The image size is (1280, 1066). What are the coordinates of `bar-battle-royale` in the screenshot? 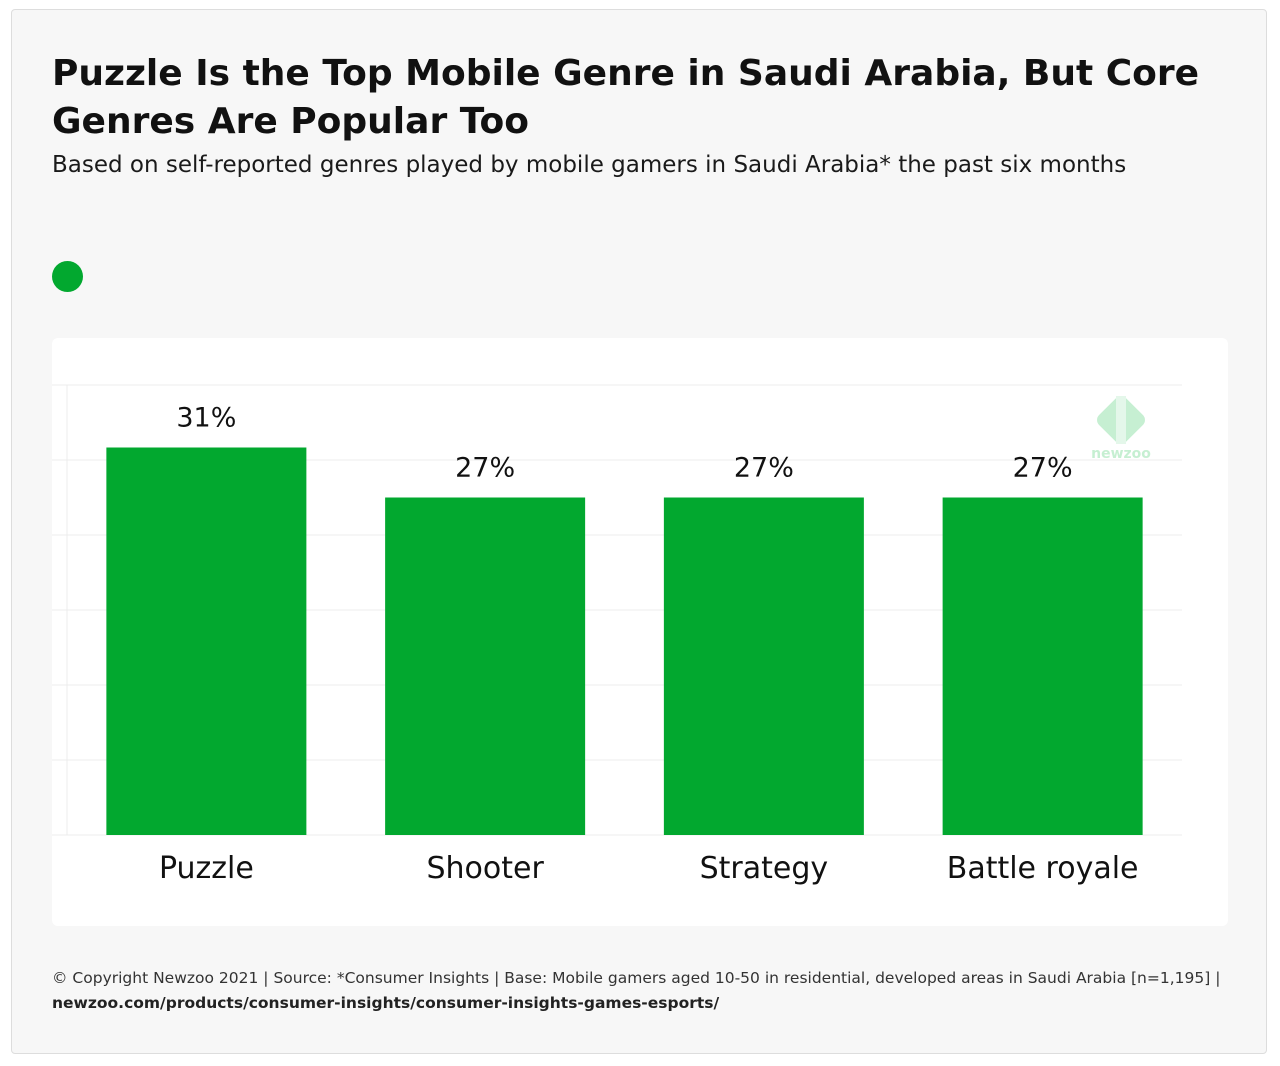 It's located at (1042, 666).